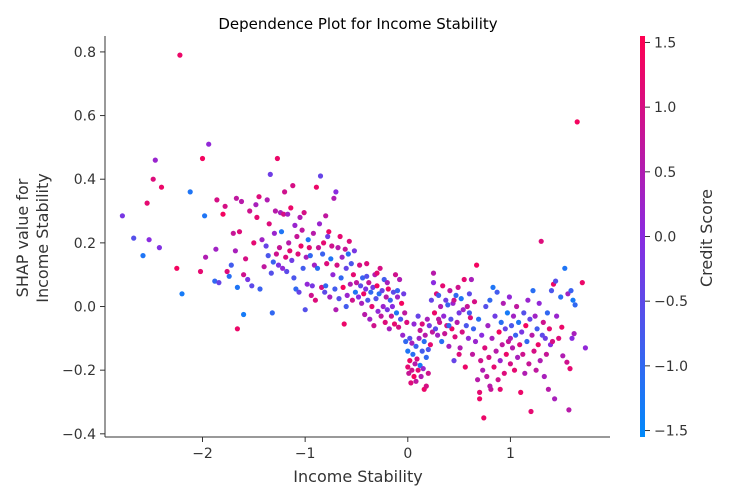  Describe the element at coordinates (407, 454) in the screenshot. I see `x-tick-label: 0` at that location.